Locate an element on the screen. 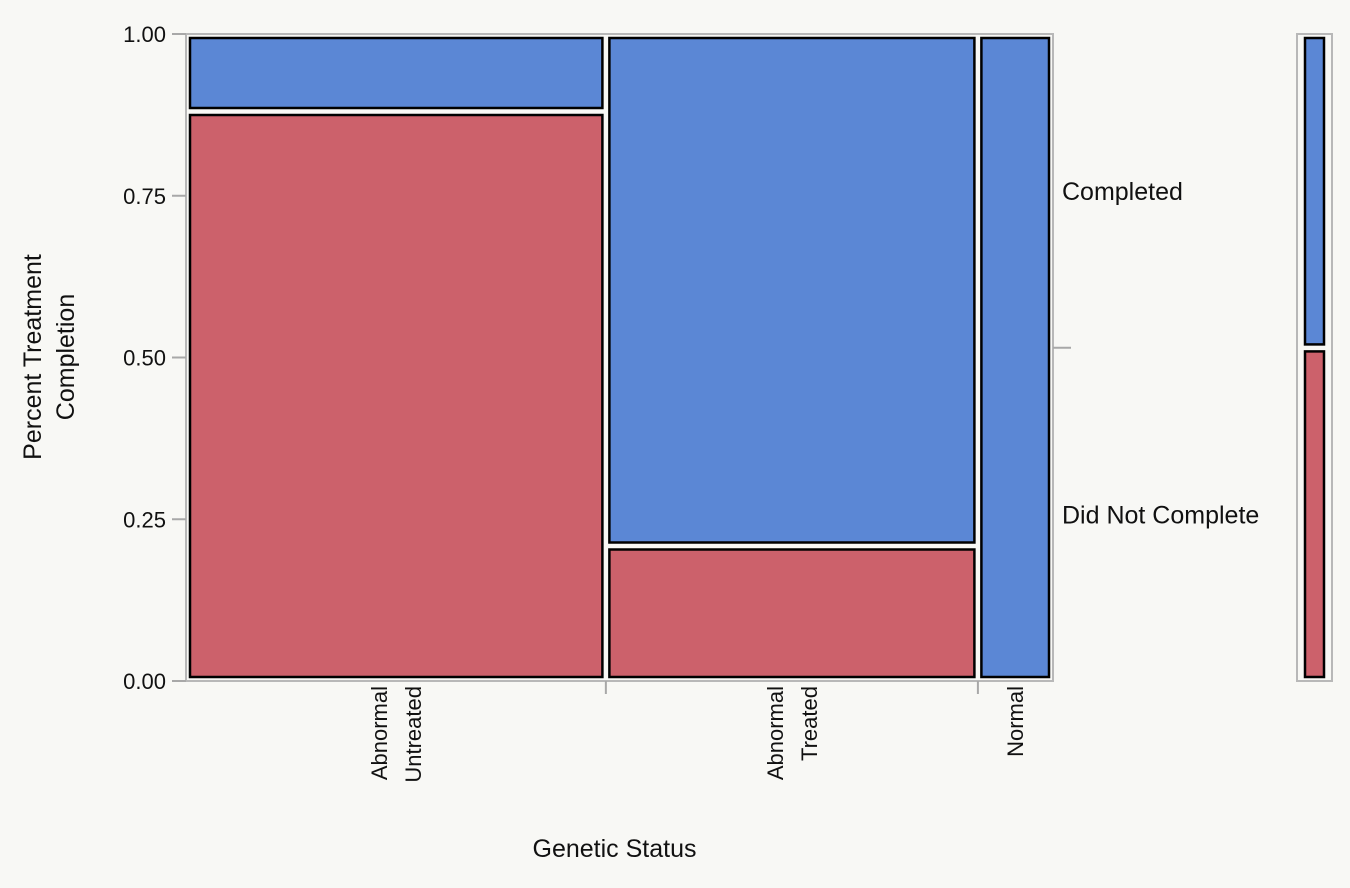 The image size is (1350, 888). legend-bar is located at coordinates (1314, 357).